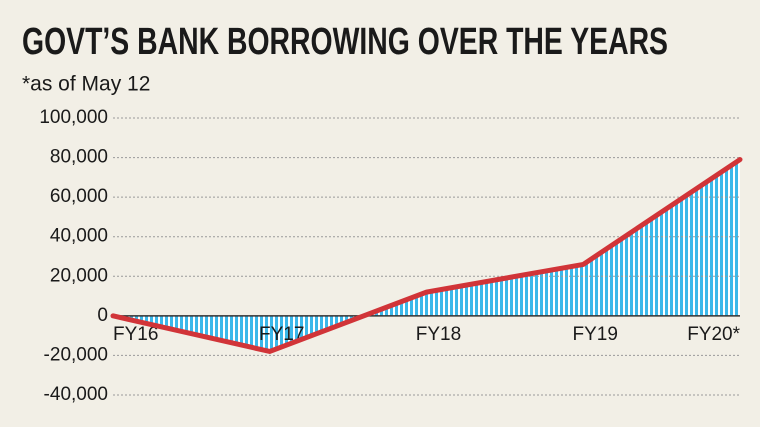 The image size is (760, 427). What do you see at coordinates (595, 334) in the screenshot?
I see `x-tick-label: FY19` at bounding box center [595, 334].